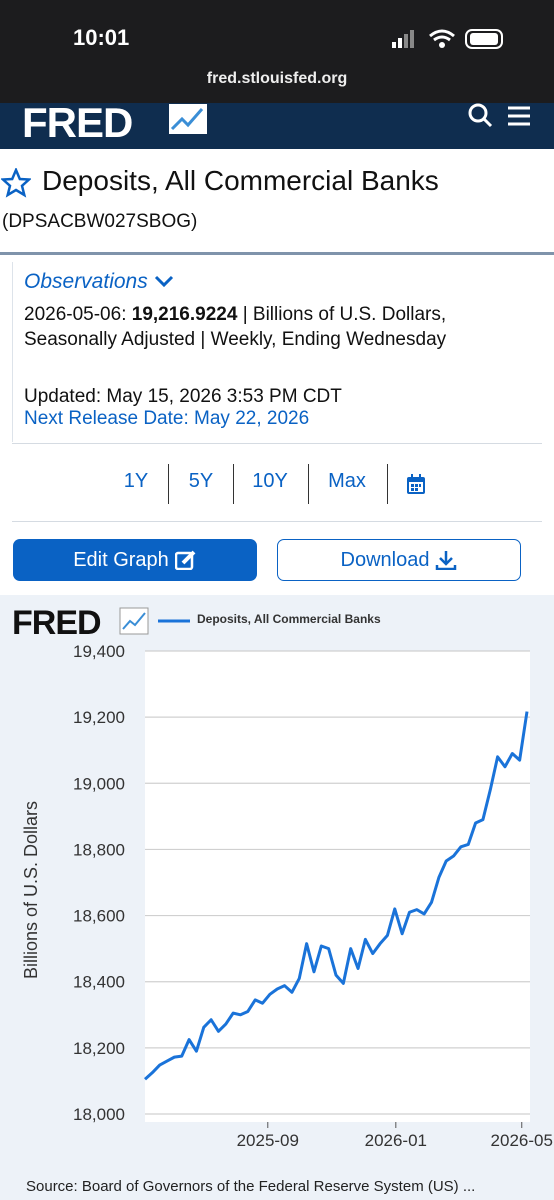 This screenshot has height=1200, width=554. Describe the element at coordinates (99, 1114) in the screenshot. I see `y-tick-label: 18,000` at that location.